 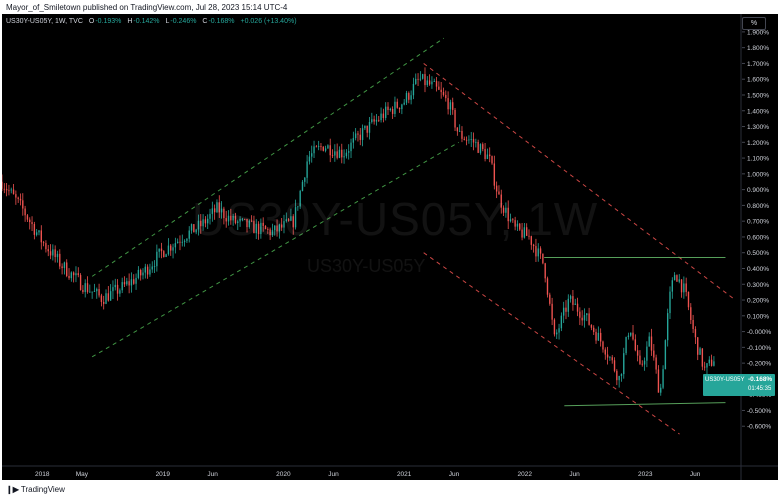 I want to click on y-tick-label: 1.800%, so click(x=758, y=48).